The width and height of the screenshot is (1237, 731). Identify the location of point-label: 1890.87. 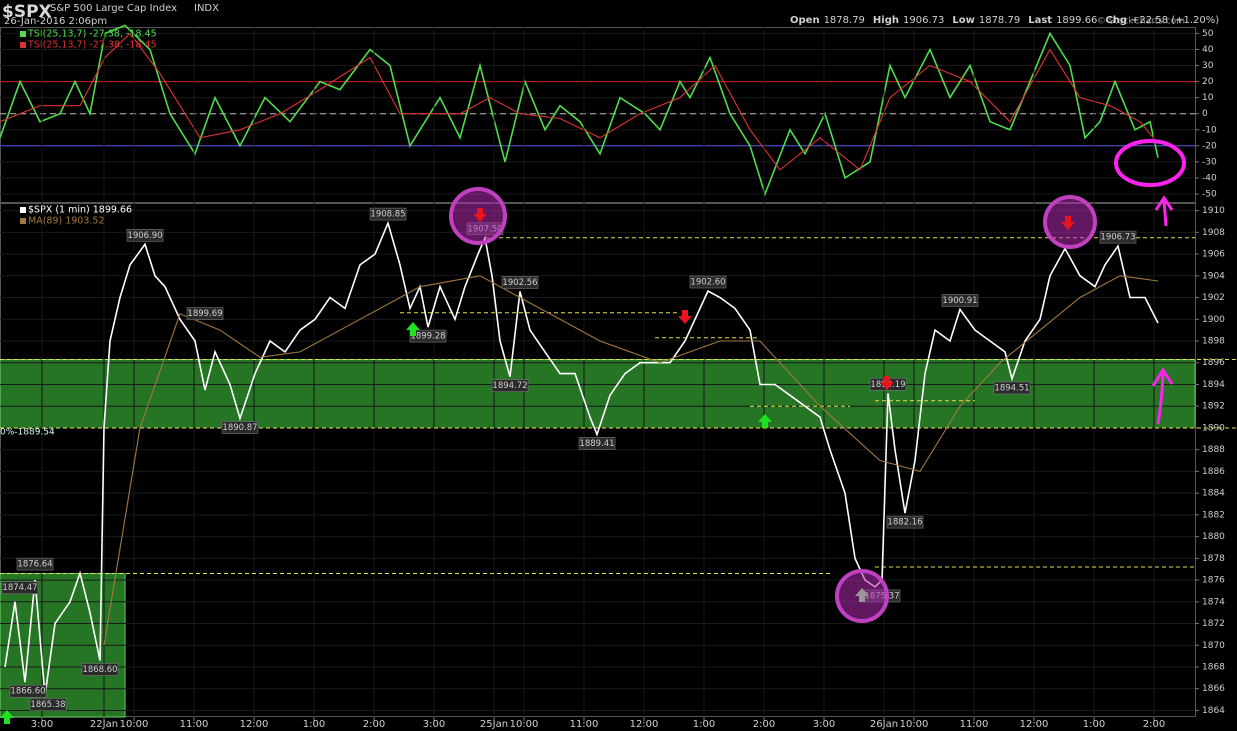
(239, 428).